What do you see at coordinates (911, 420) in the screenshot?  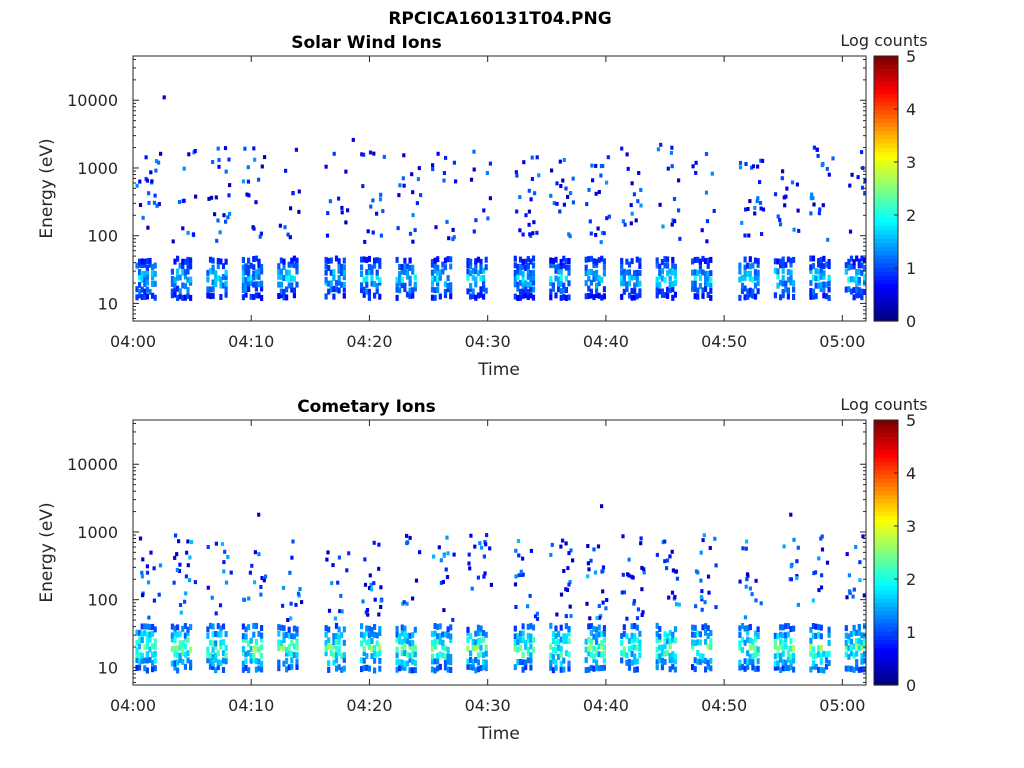 I see `colorbar-tick-label: 5` at bounding box center [911, 420].